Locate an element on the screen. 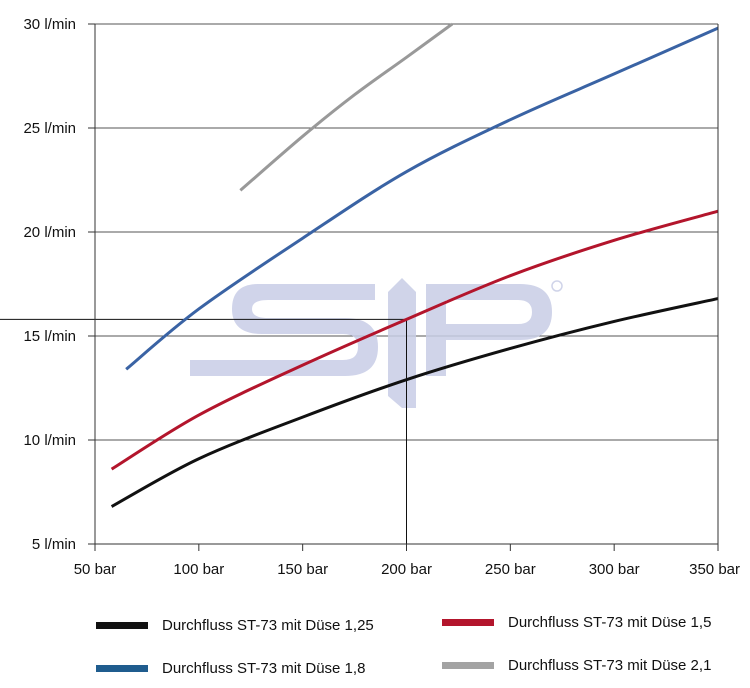 Image resolution: width=750 pixels, height=688 pixels. watermark-letter-i is located at coordinates (402, 343).